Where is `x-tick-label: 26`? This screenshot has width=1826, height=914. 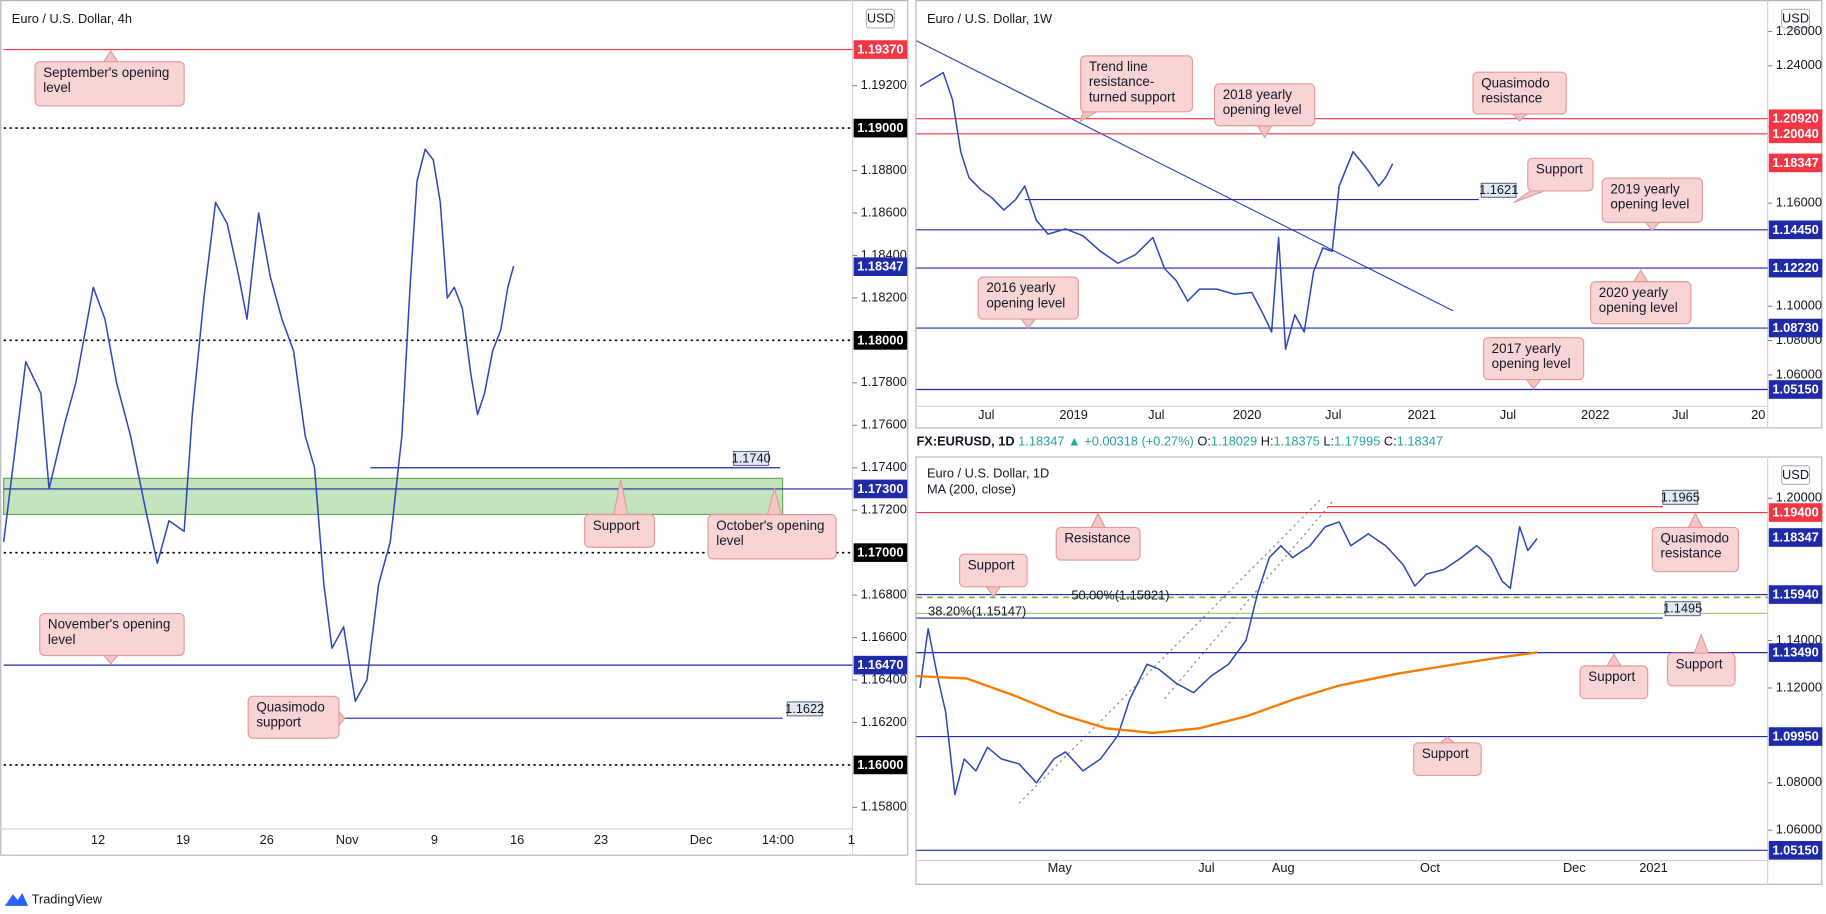 x-tick-label: 26 is located at coordinates (267, 839).